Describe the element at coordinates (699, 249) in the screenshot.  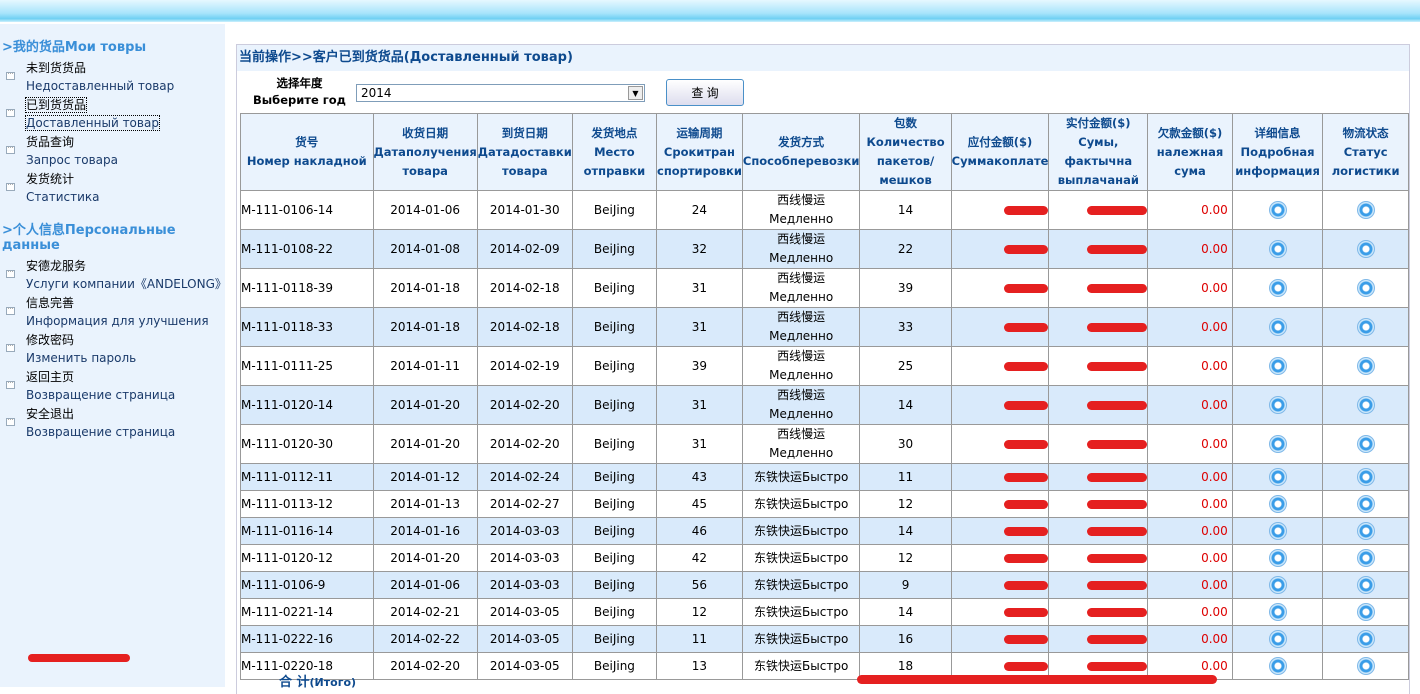
I see `table-cell: 32` at that location.